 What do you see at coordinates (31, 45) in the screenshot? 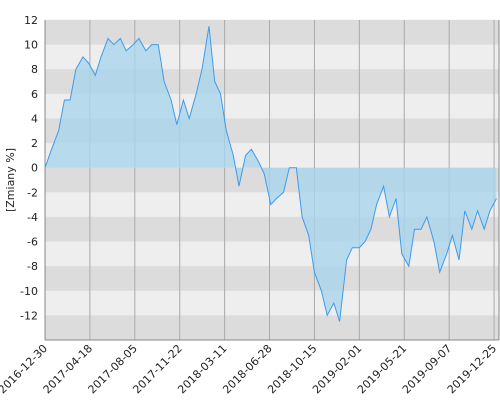
I see `y-tick-label: 10` at bounding box center [31, 45].